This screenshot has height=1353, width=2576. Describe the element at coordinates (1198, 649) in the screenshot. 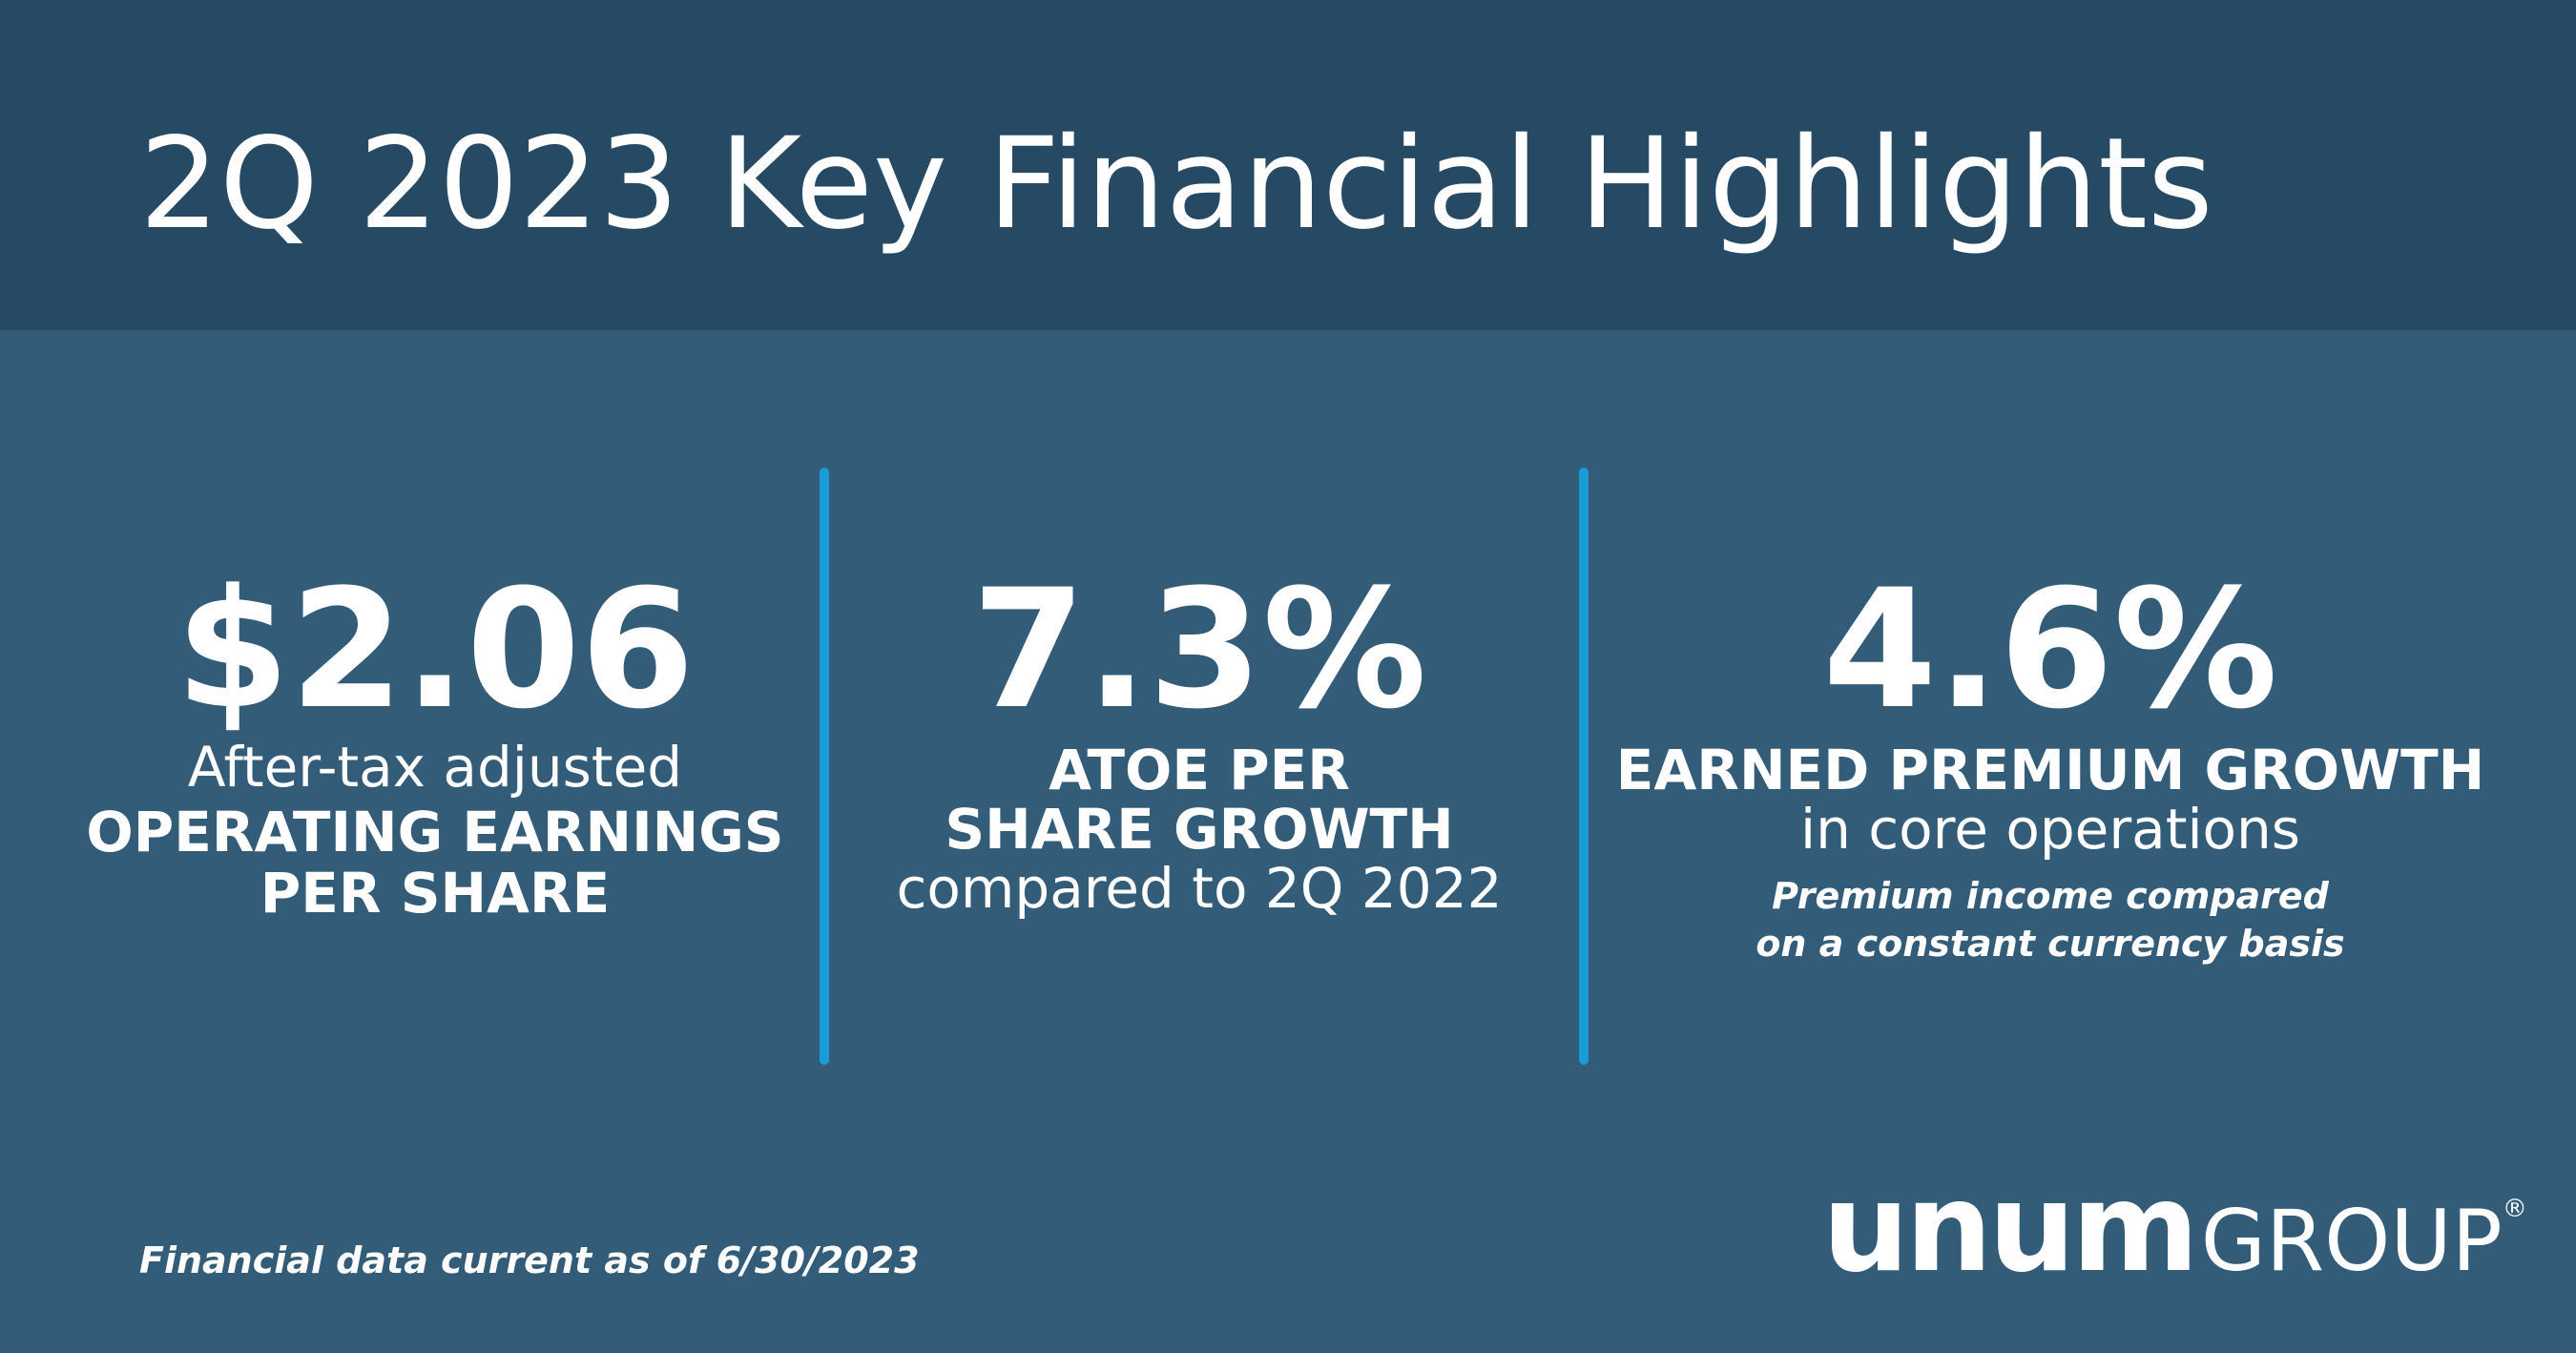

I see `highlight-value: 7.3%` at that location.